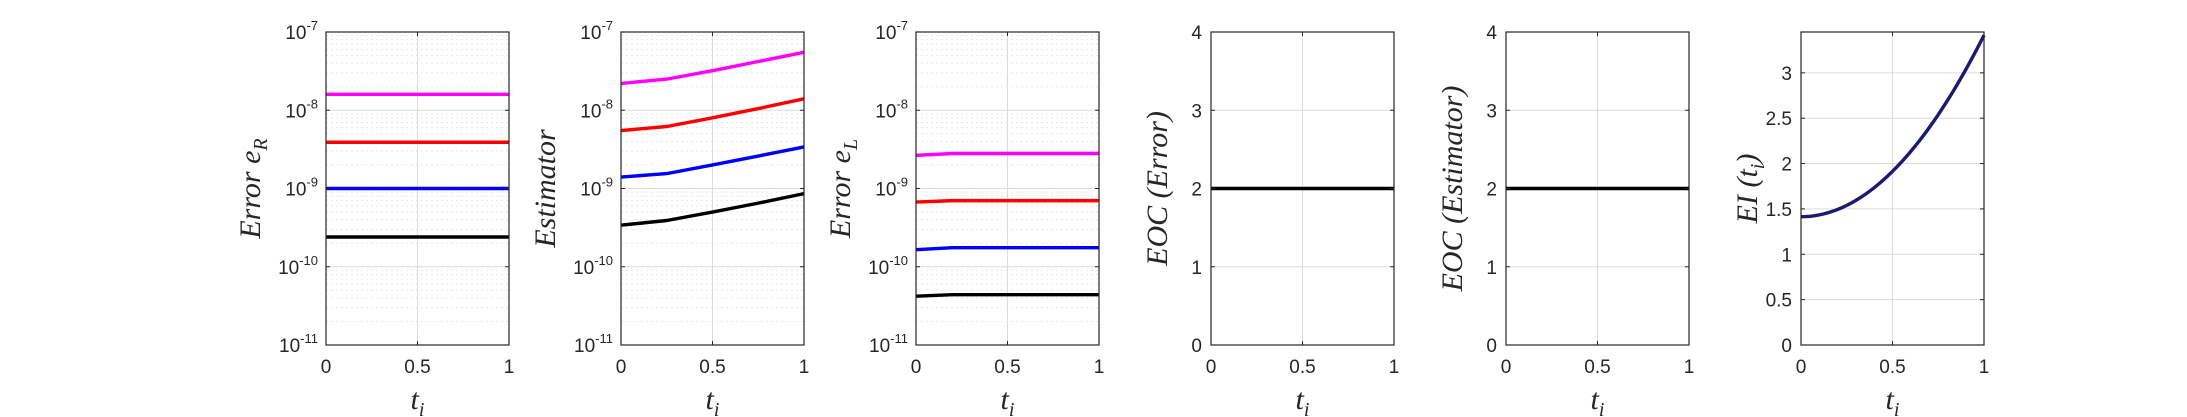  Describe the element at coordinates (545, 189) in the screenshot. I see `y-axis-label: Estimator` at that location.